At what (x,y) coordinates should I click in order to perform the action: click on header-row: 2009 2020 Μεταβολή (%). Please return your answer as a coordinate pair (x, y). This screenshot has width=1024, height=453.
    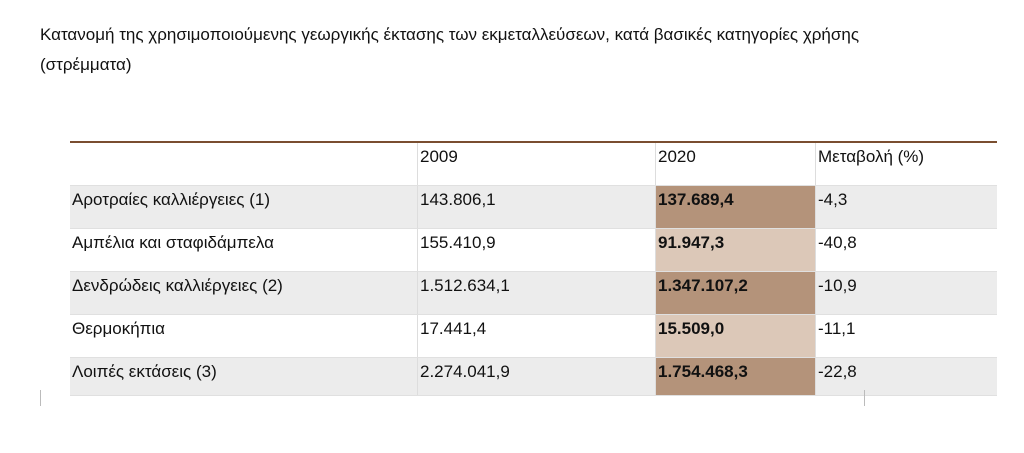
    Looking at the image, I should click on (533, 164).